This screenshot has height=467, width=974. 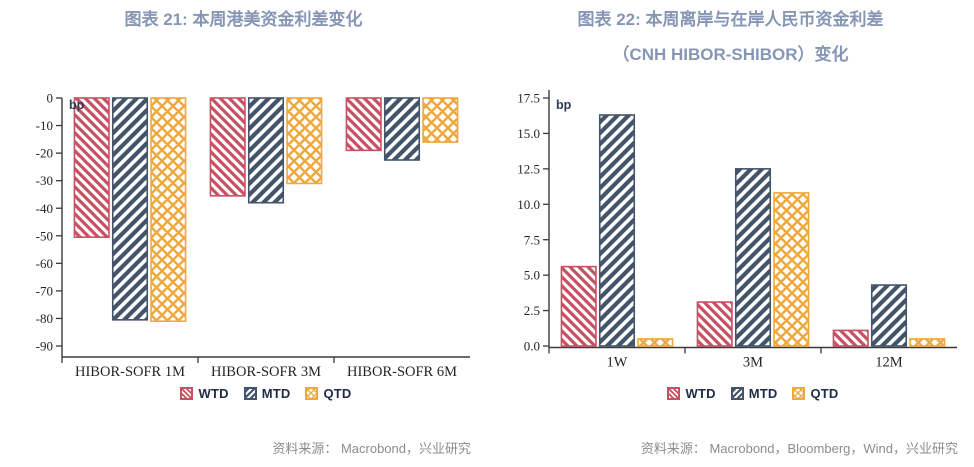 I want to click on bar-qtd-hibor-sofr-1m, so click(x=168, y=209).